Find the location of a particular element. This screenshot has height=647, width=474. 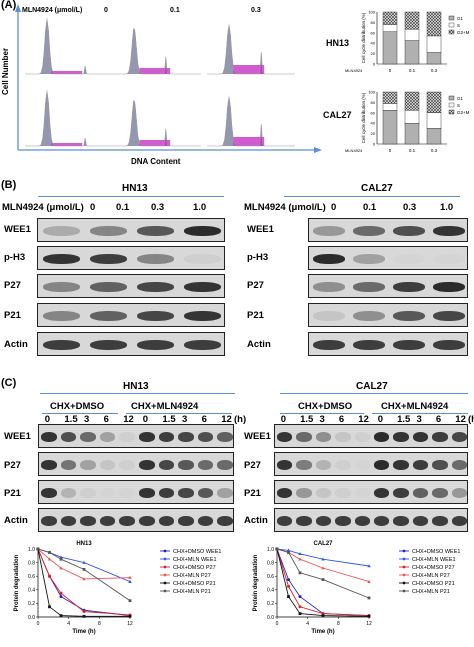

b-row-actin: Actin is located at coordinates (16, 344).